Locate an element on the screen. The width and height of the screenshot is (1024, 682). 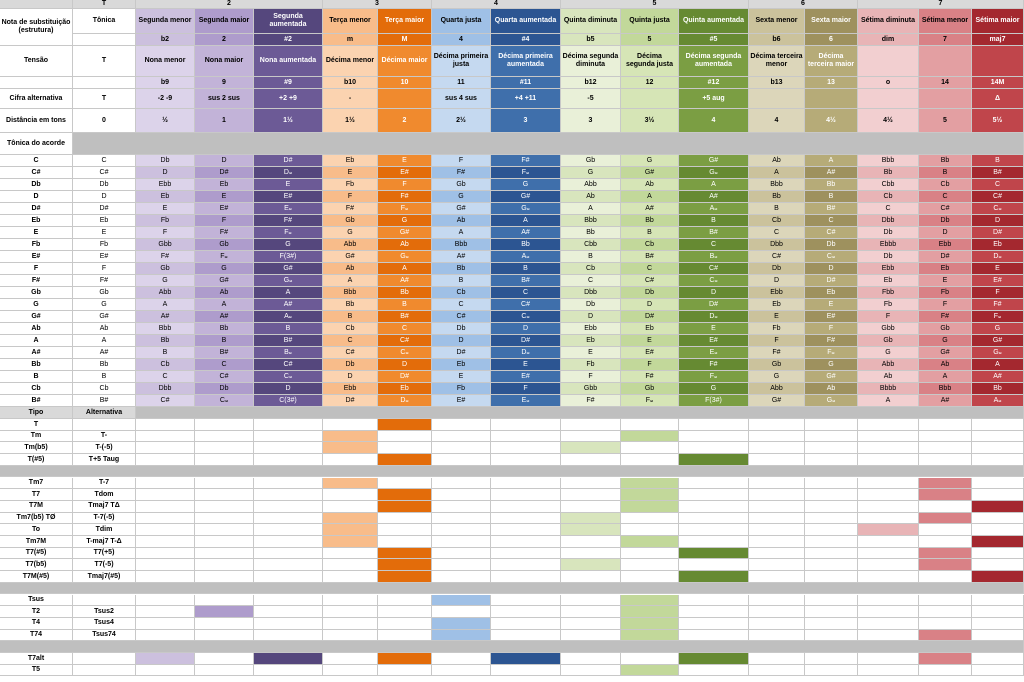
interval-structure: #4 is located at coordinates (526, 40).